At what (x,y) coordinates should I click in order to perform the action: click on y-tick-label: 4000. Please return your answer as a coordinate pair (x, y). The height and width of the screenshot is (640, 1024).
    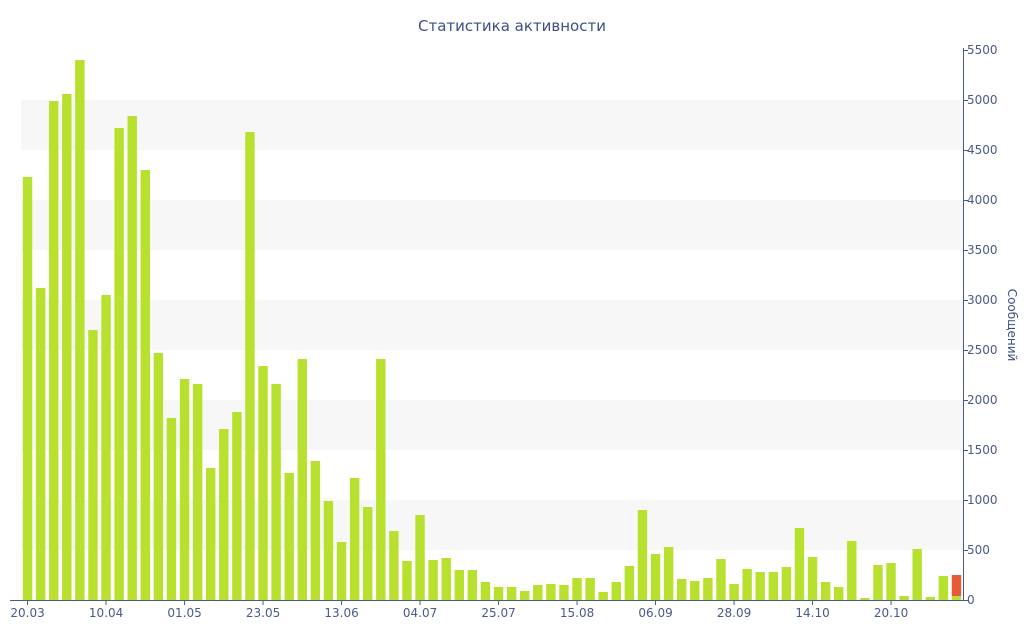
    Looking at the image, I should click on (982, 200).